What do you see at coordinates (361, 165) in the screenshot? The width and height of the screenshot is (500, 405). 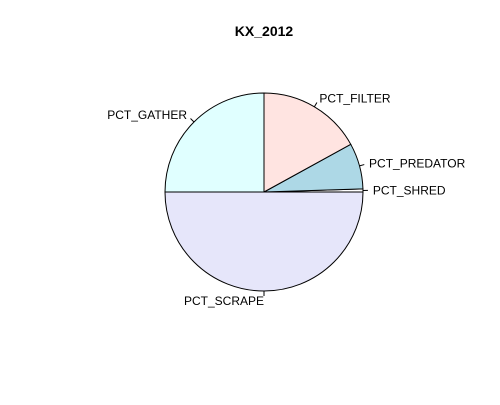 I see `pie-tick-pct-predator` at bounding box center [361, 165].